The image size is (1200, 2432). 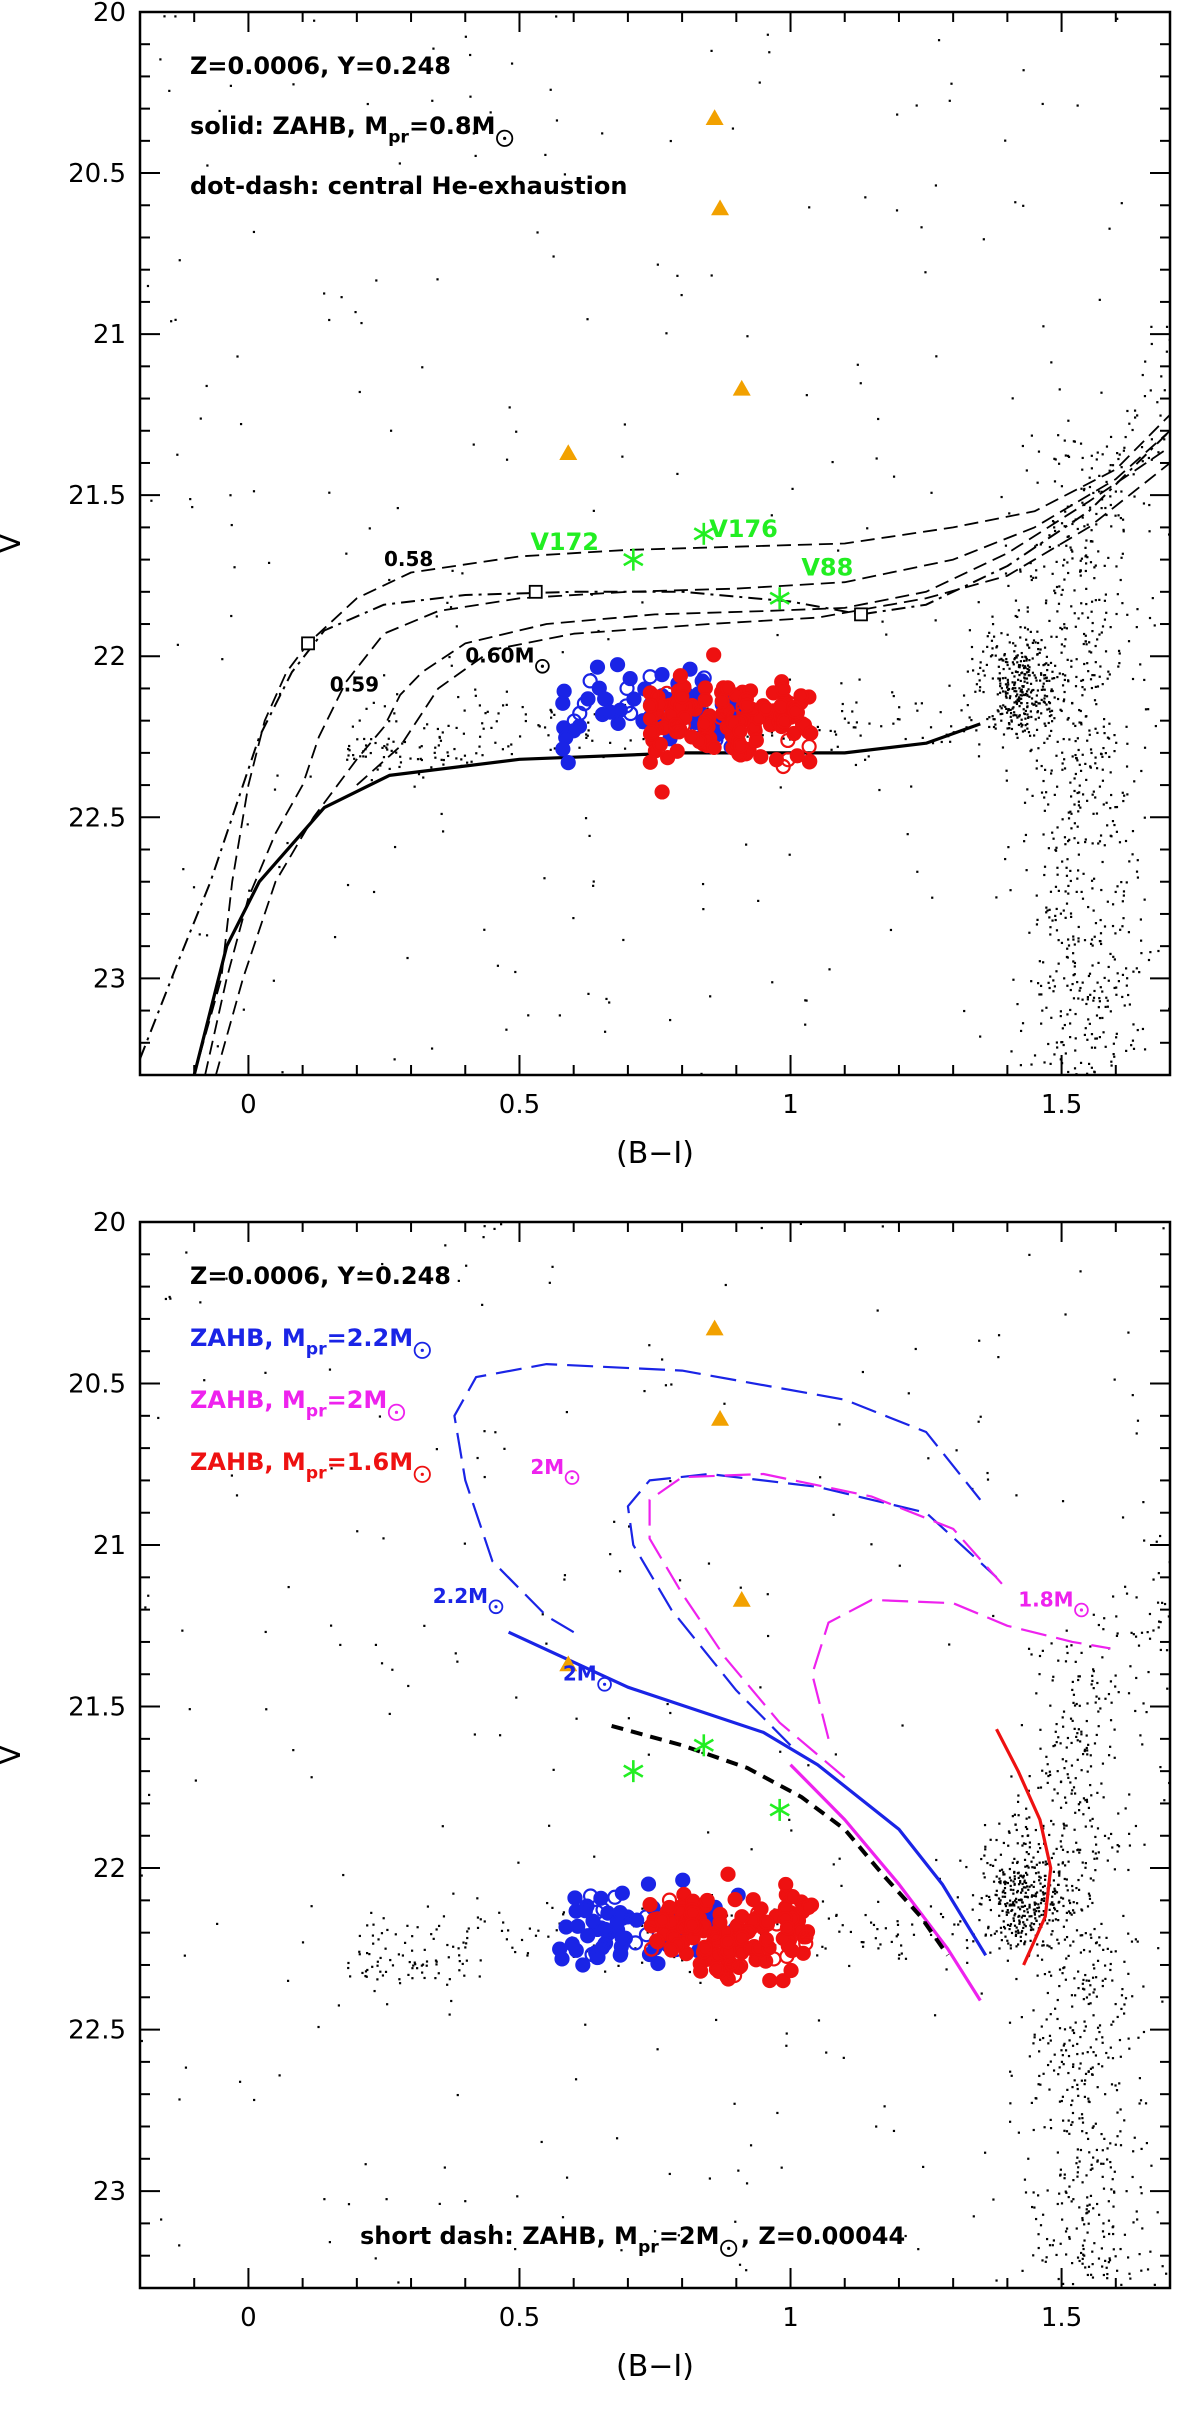 I want to click on hb-star-blue, so click(x=575, y=1898).